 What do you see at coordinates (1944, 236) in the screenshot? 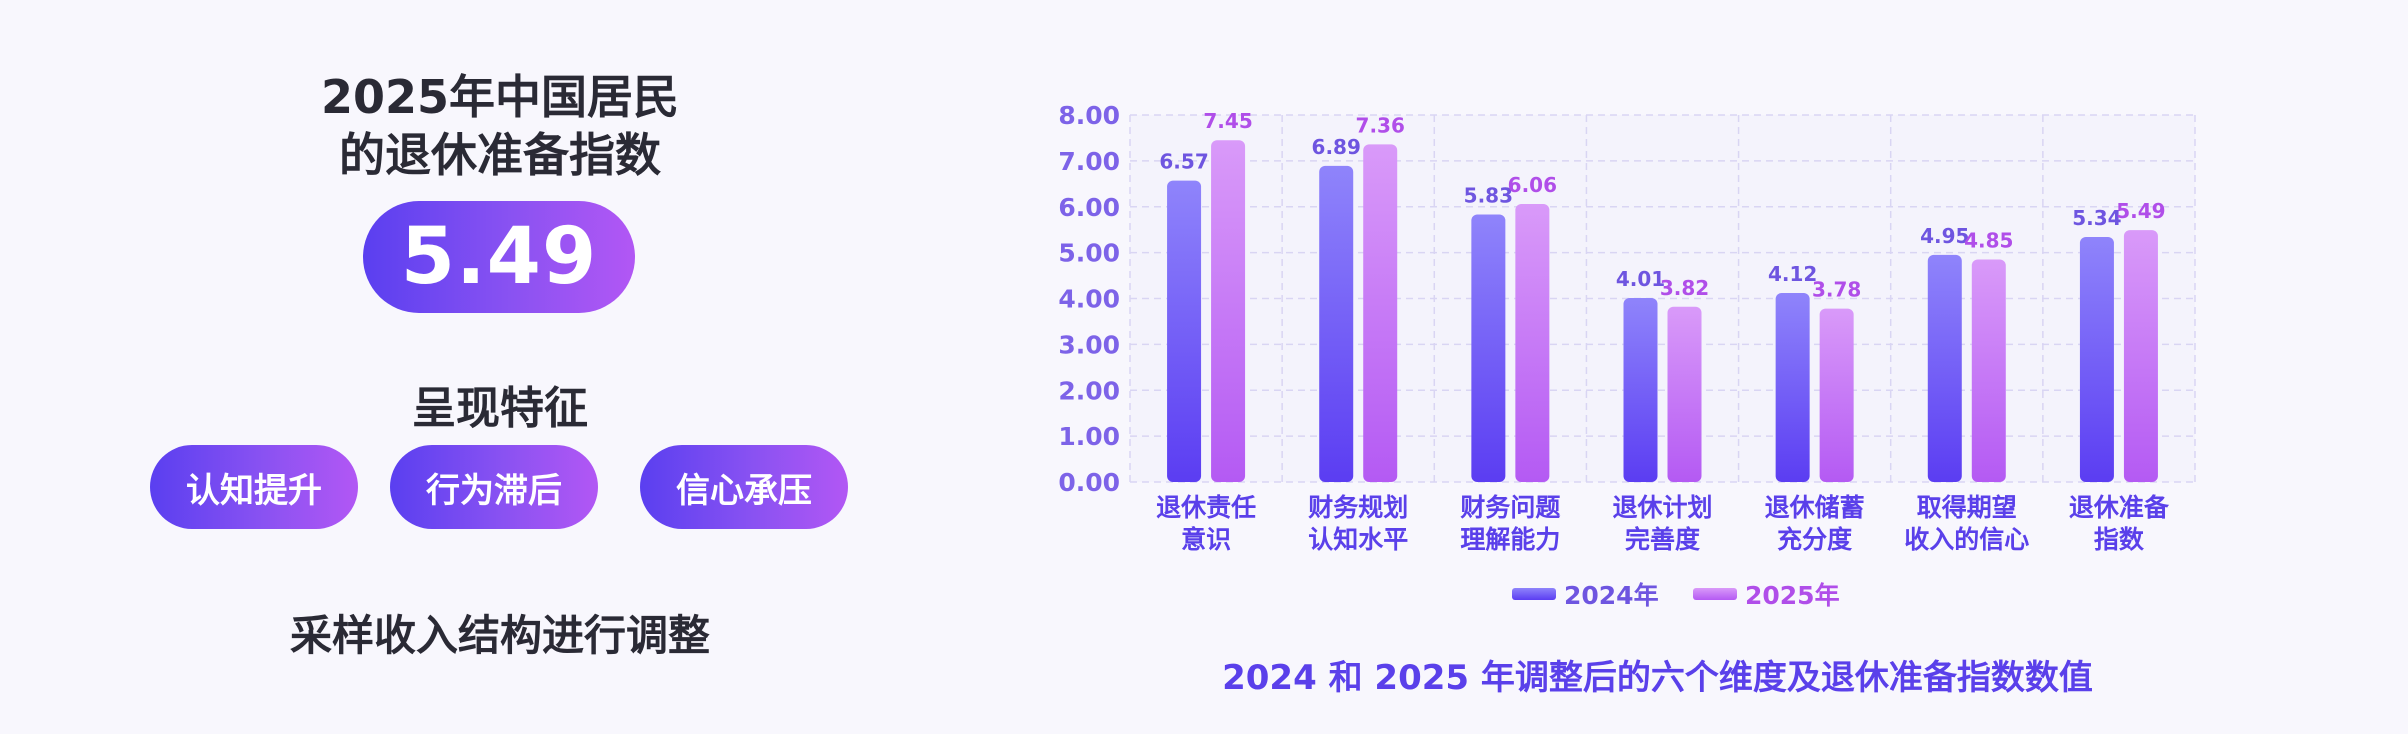
I see `data-label-2024: 4.95` at bounding box center [1944, 236].